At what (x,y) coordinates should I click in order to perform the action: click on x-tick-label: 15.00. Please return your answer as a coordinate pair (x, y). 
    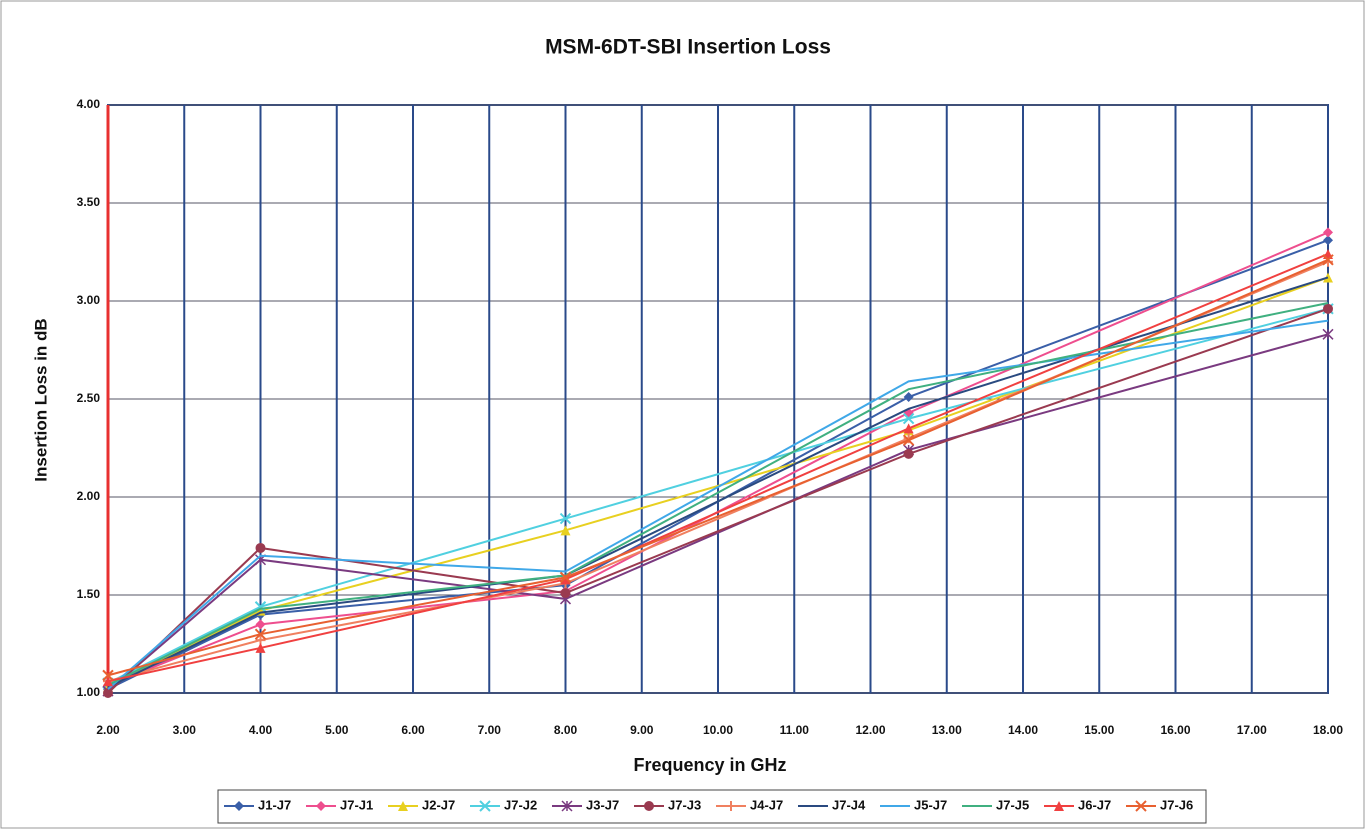
    Looking at the image, I should click on (1099, 730).